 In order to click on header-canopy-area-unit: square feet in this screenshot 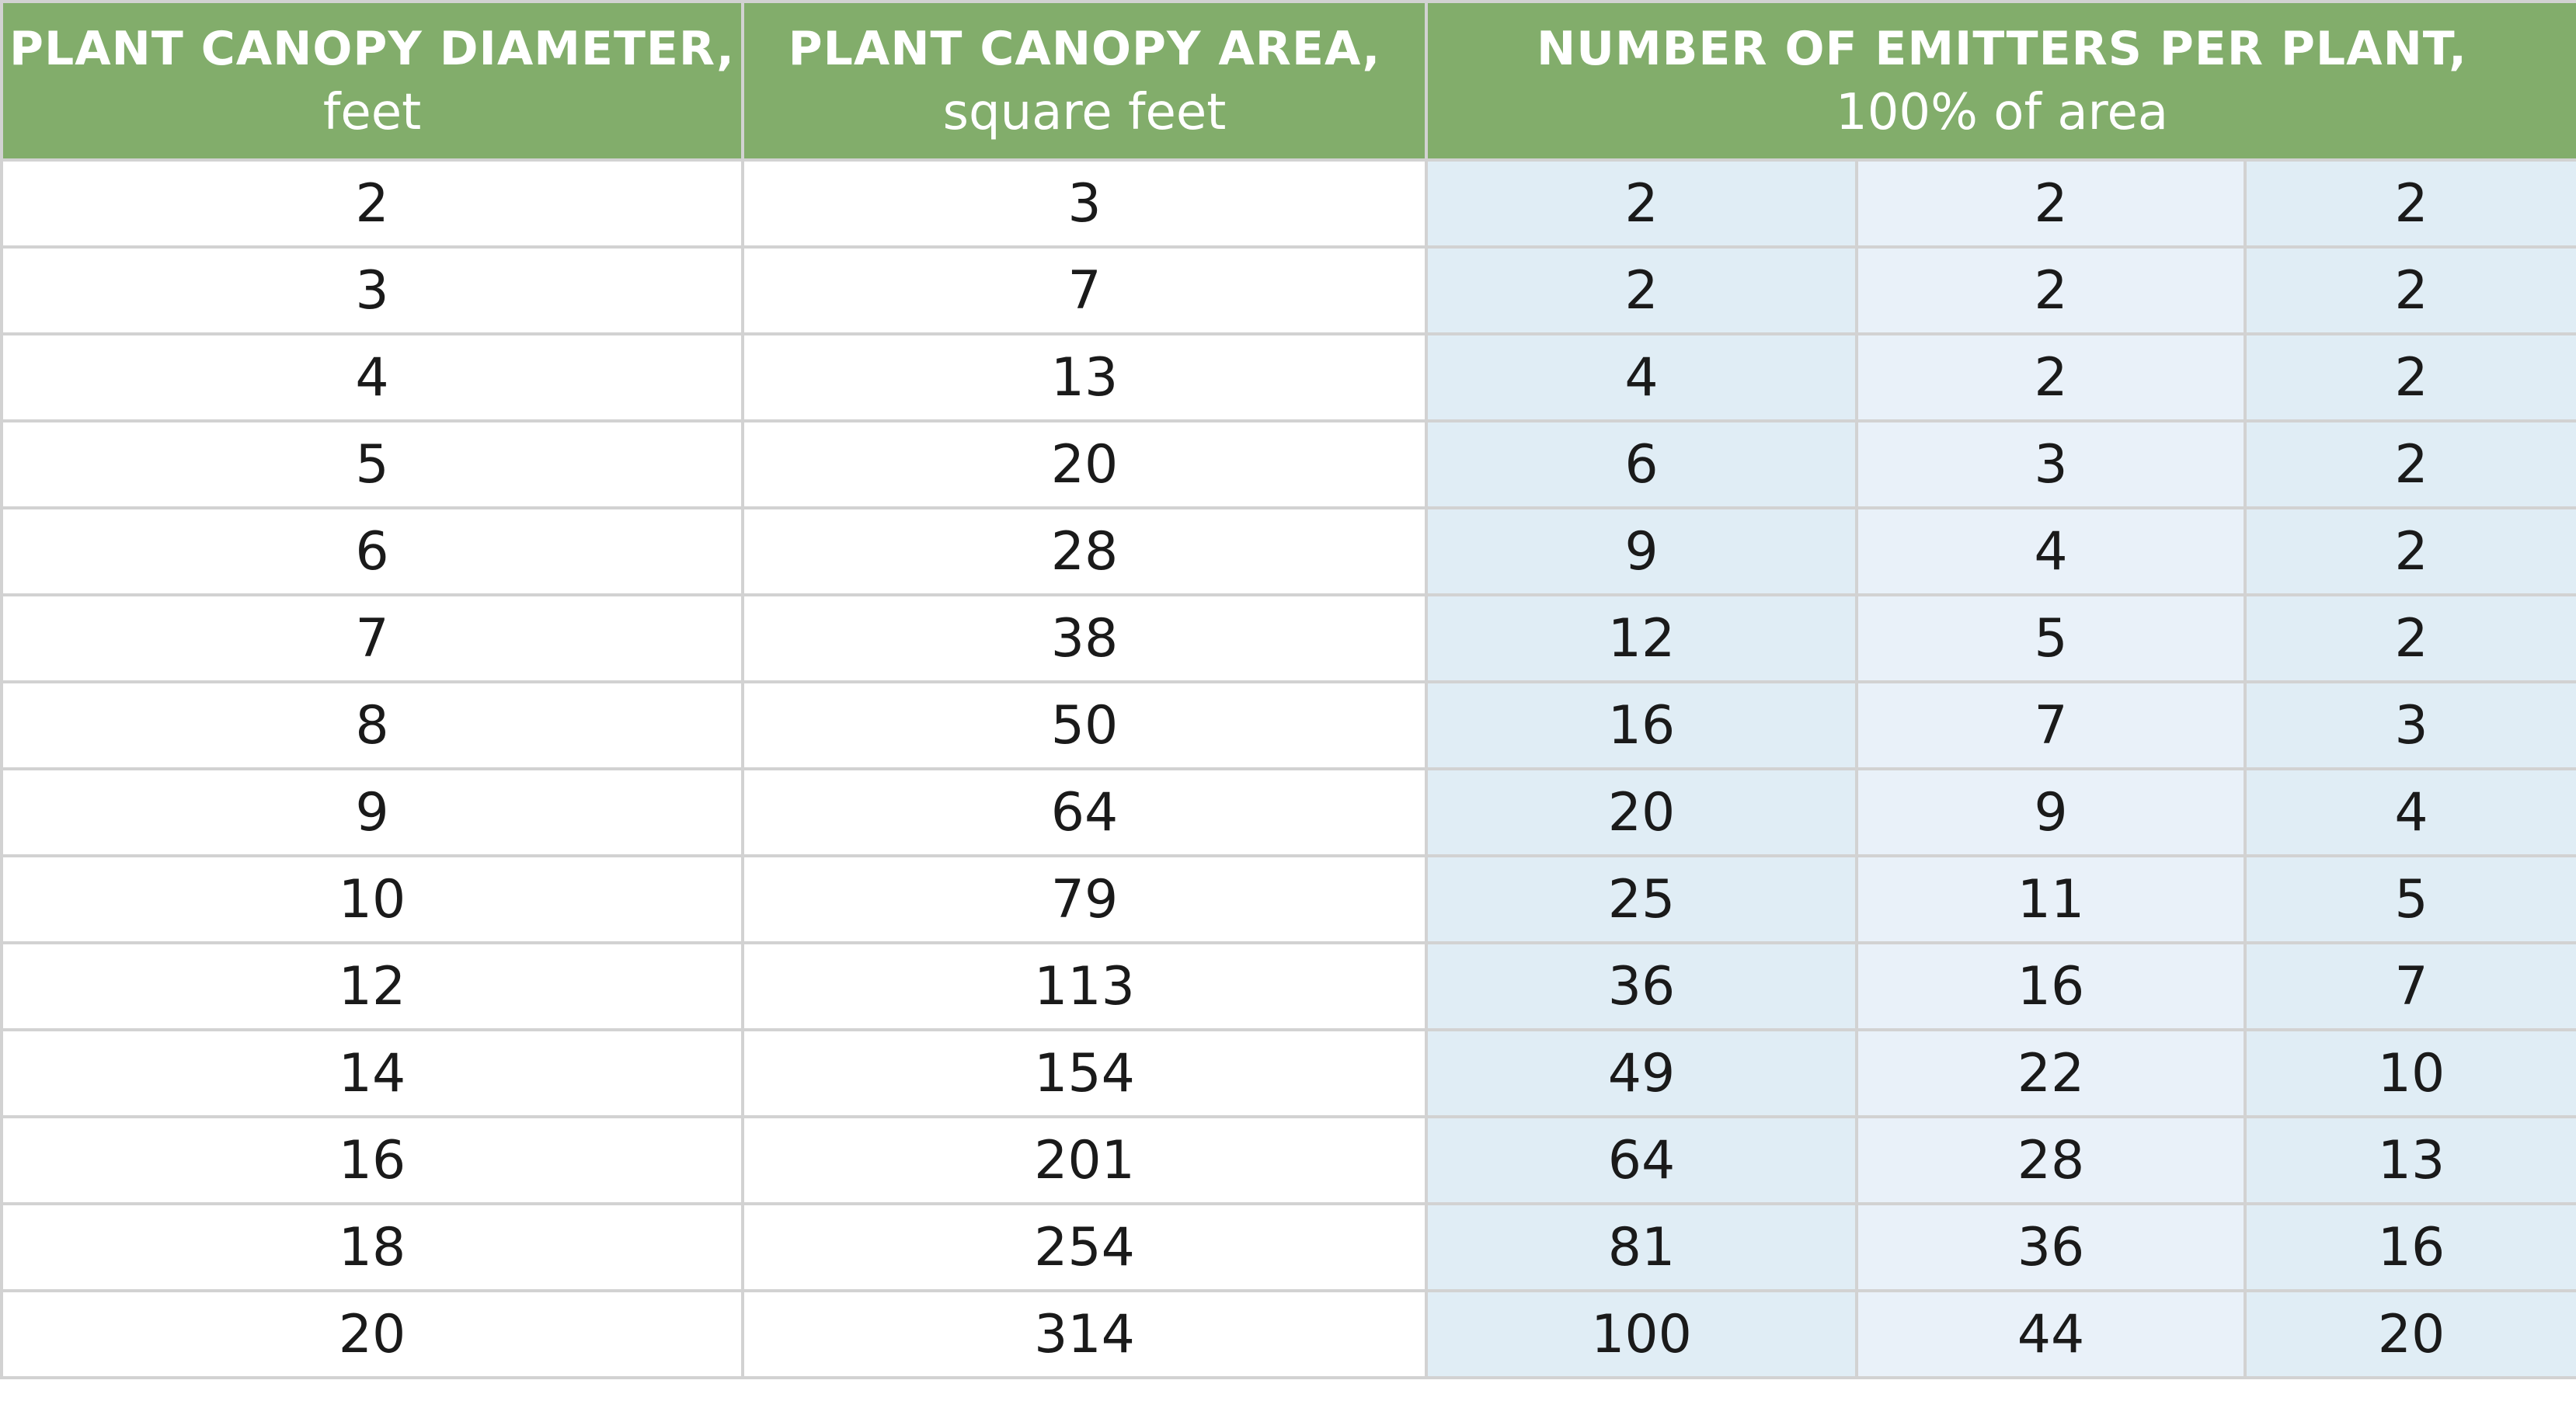, I will do `click(1084, 112)`.